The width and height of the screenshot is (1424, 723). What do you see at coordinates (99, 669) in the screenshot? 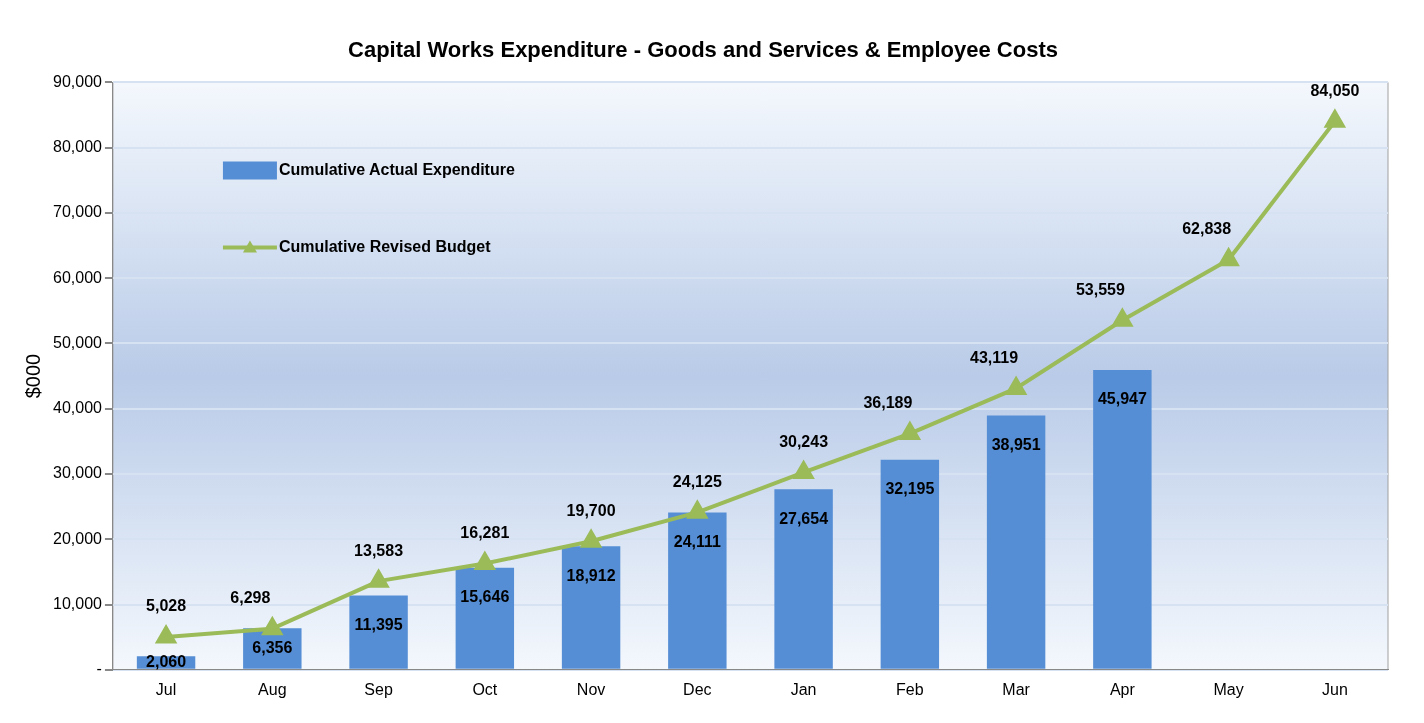
I see `y-tick-label: -` at bounding box center [99, 669].